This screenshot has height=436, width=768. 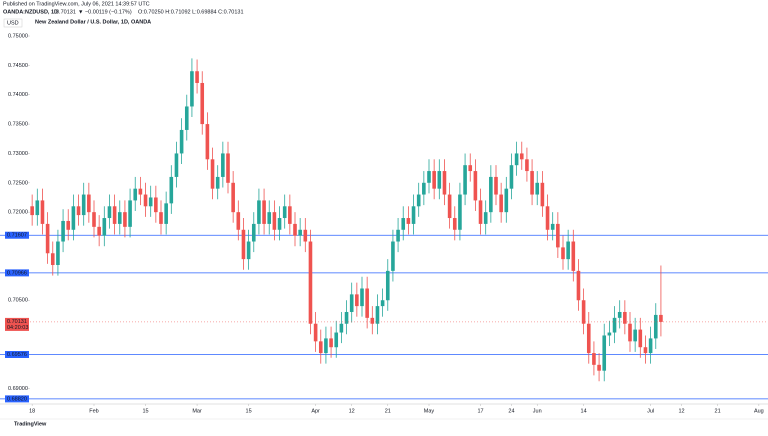 What do you see at coordinates (18, 95) in the screenshot?
I see `y-tick-label: 0.74000` at bounding box center [18, 95].